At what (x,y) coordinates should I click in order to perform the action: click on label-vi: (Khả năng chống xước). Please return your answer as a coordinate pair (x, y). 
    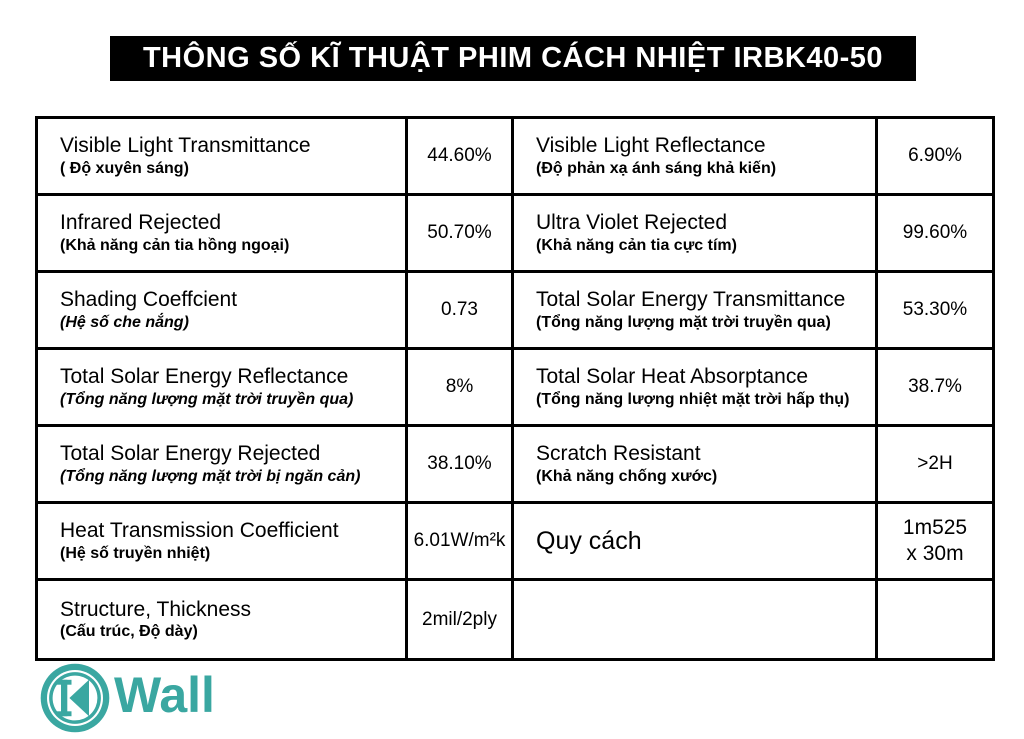
    Looking at the image, I should click on (627, 476).